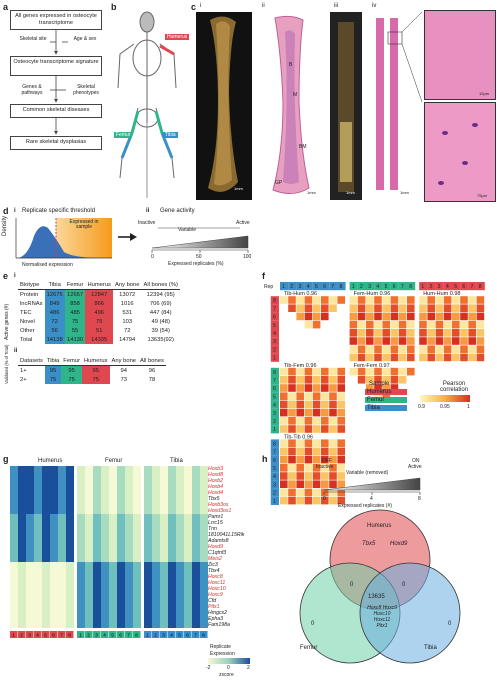 The height and width of the screenshot is (685, 497). Describe the element at coordinates (389, 608) in the screenshot. I see `venn-ft-gene: Hoxc9` at that location.